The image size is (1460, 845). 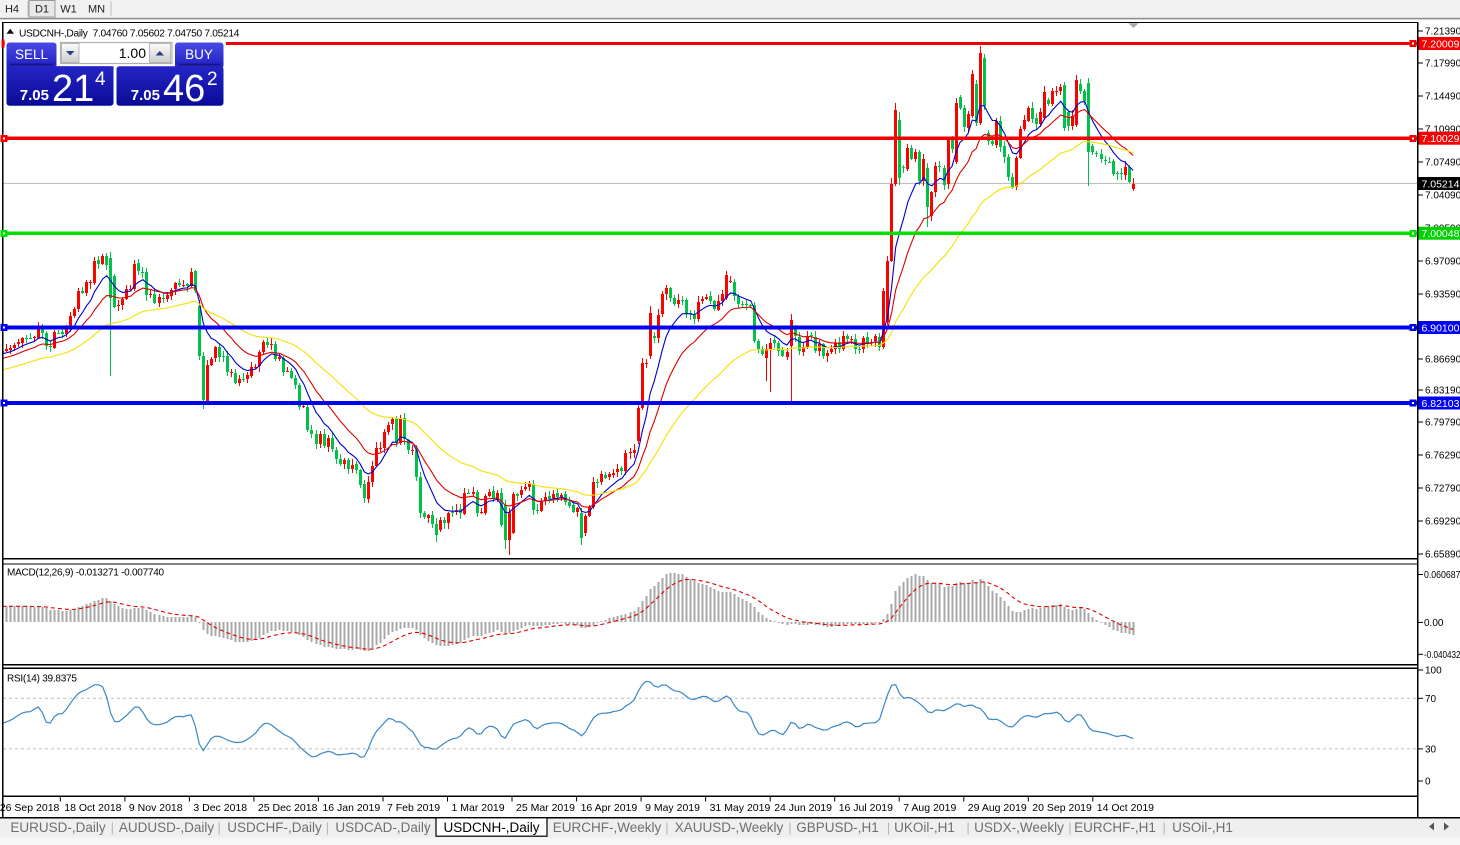 I want to click on svg-text: 7.21390, so click(x=1442, y=32).